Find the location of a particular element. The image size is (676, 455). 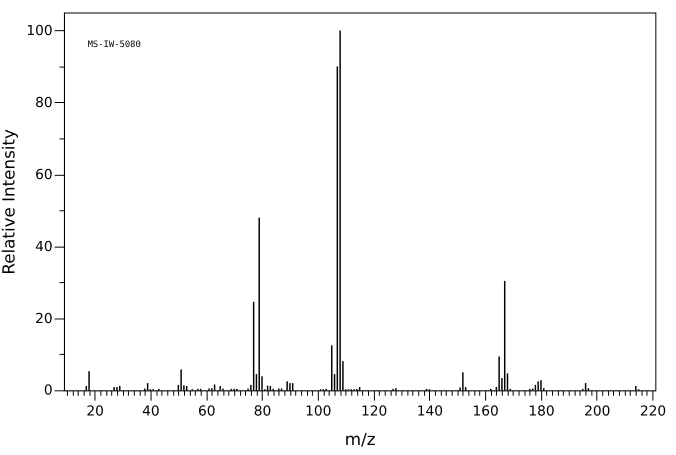

x-tick-label: 160 is located at coordinates (485, 411).